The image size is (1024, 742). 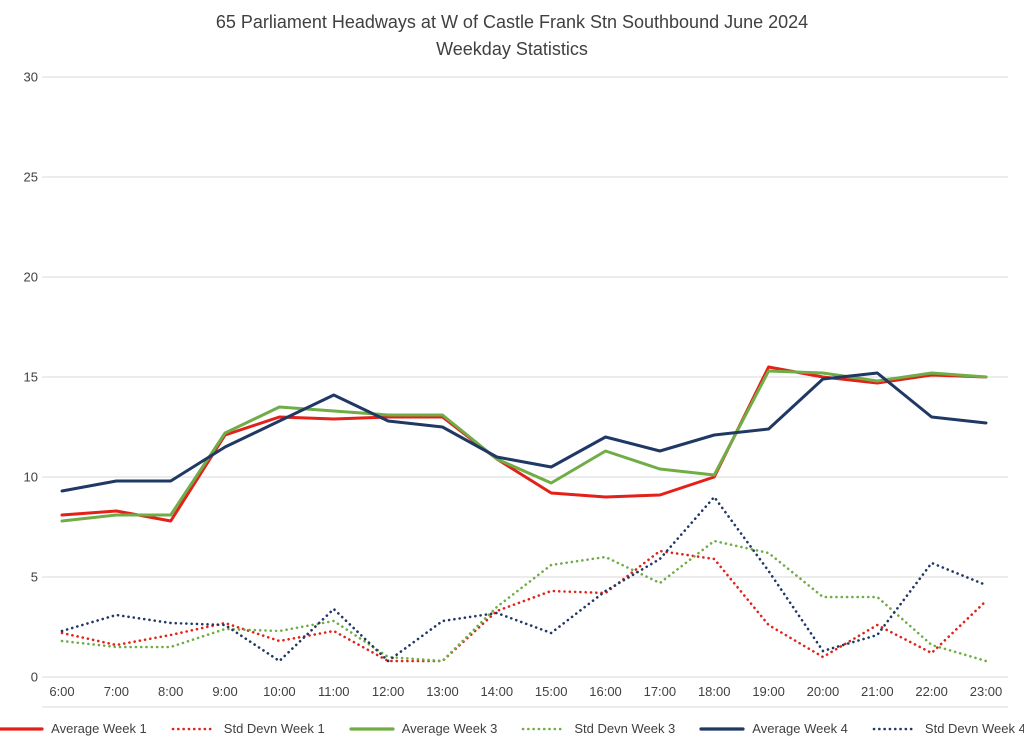 I want to click on x-axis-tick-label: 16:00, so click(x=605, y=691).